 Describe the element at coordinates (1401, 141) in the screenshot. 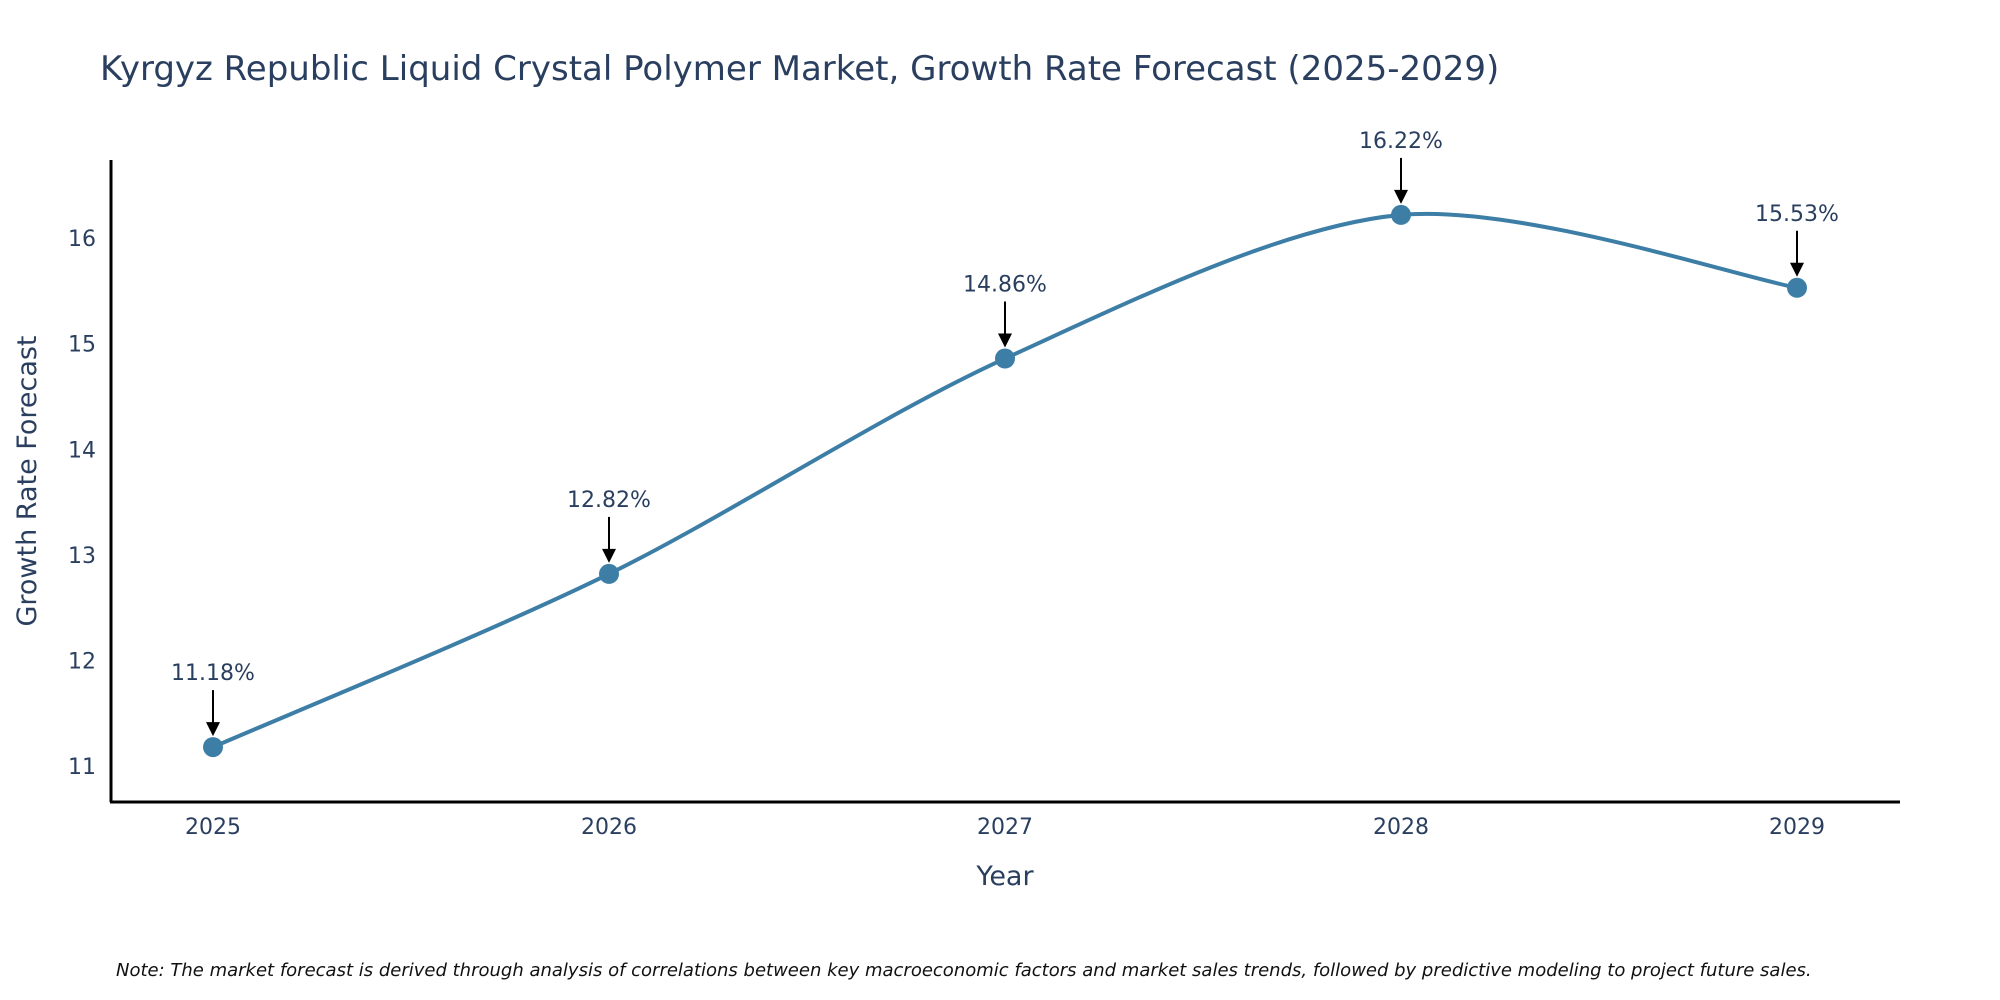

I see `data-label: 16.22%` at that location.